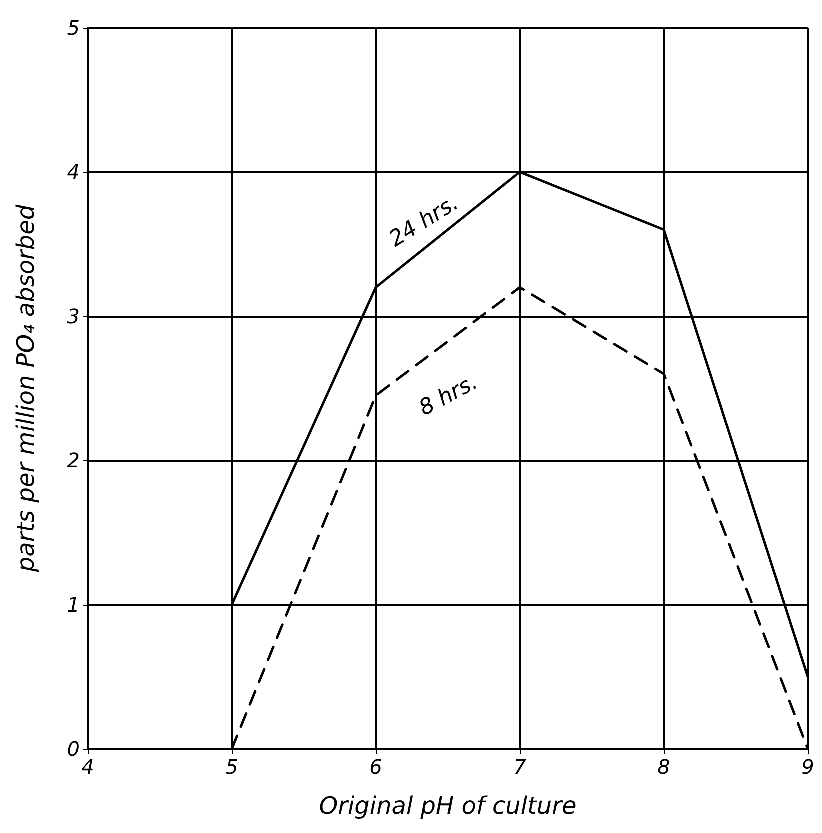 Image resolution: width=822 pixels, height=833 pixels. What do you see at coordinates (88, 767) in the screenshot?
I see `x-tick-label: 4` at bounding box center [88, 767].